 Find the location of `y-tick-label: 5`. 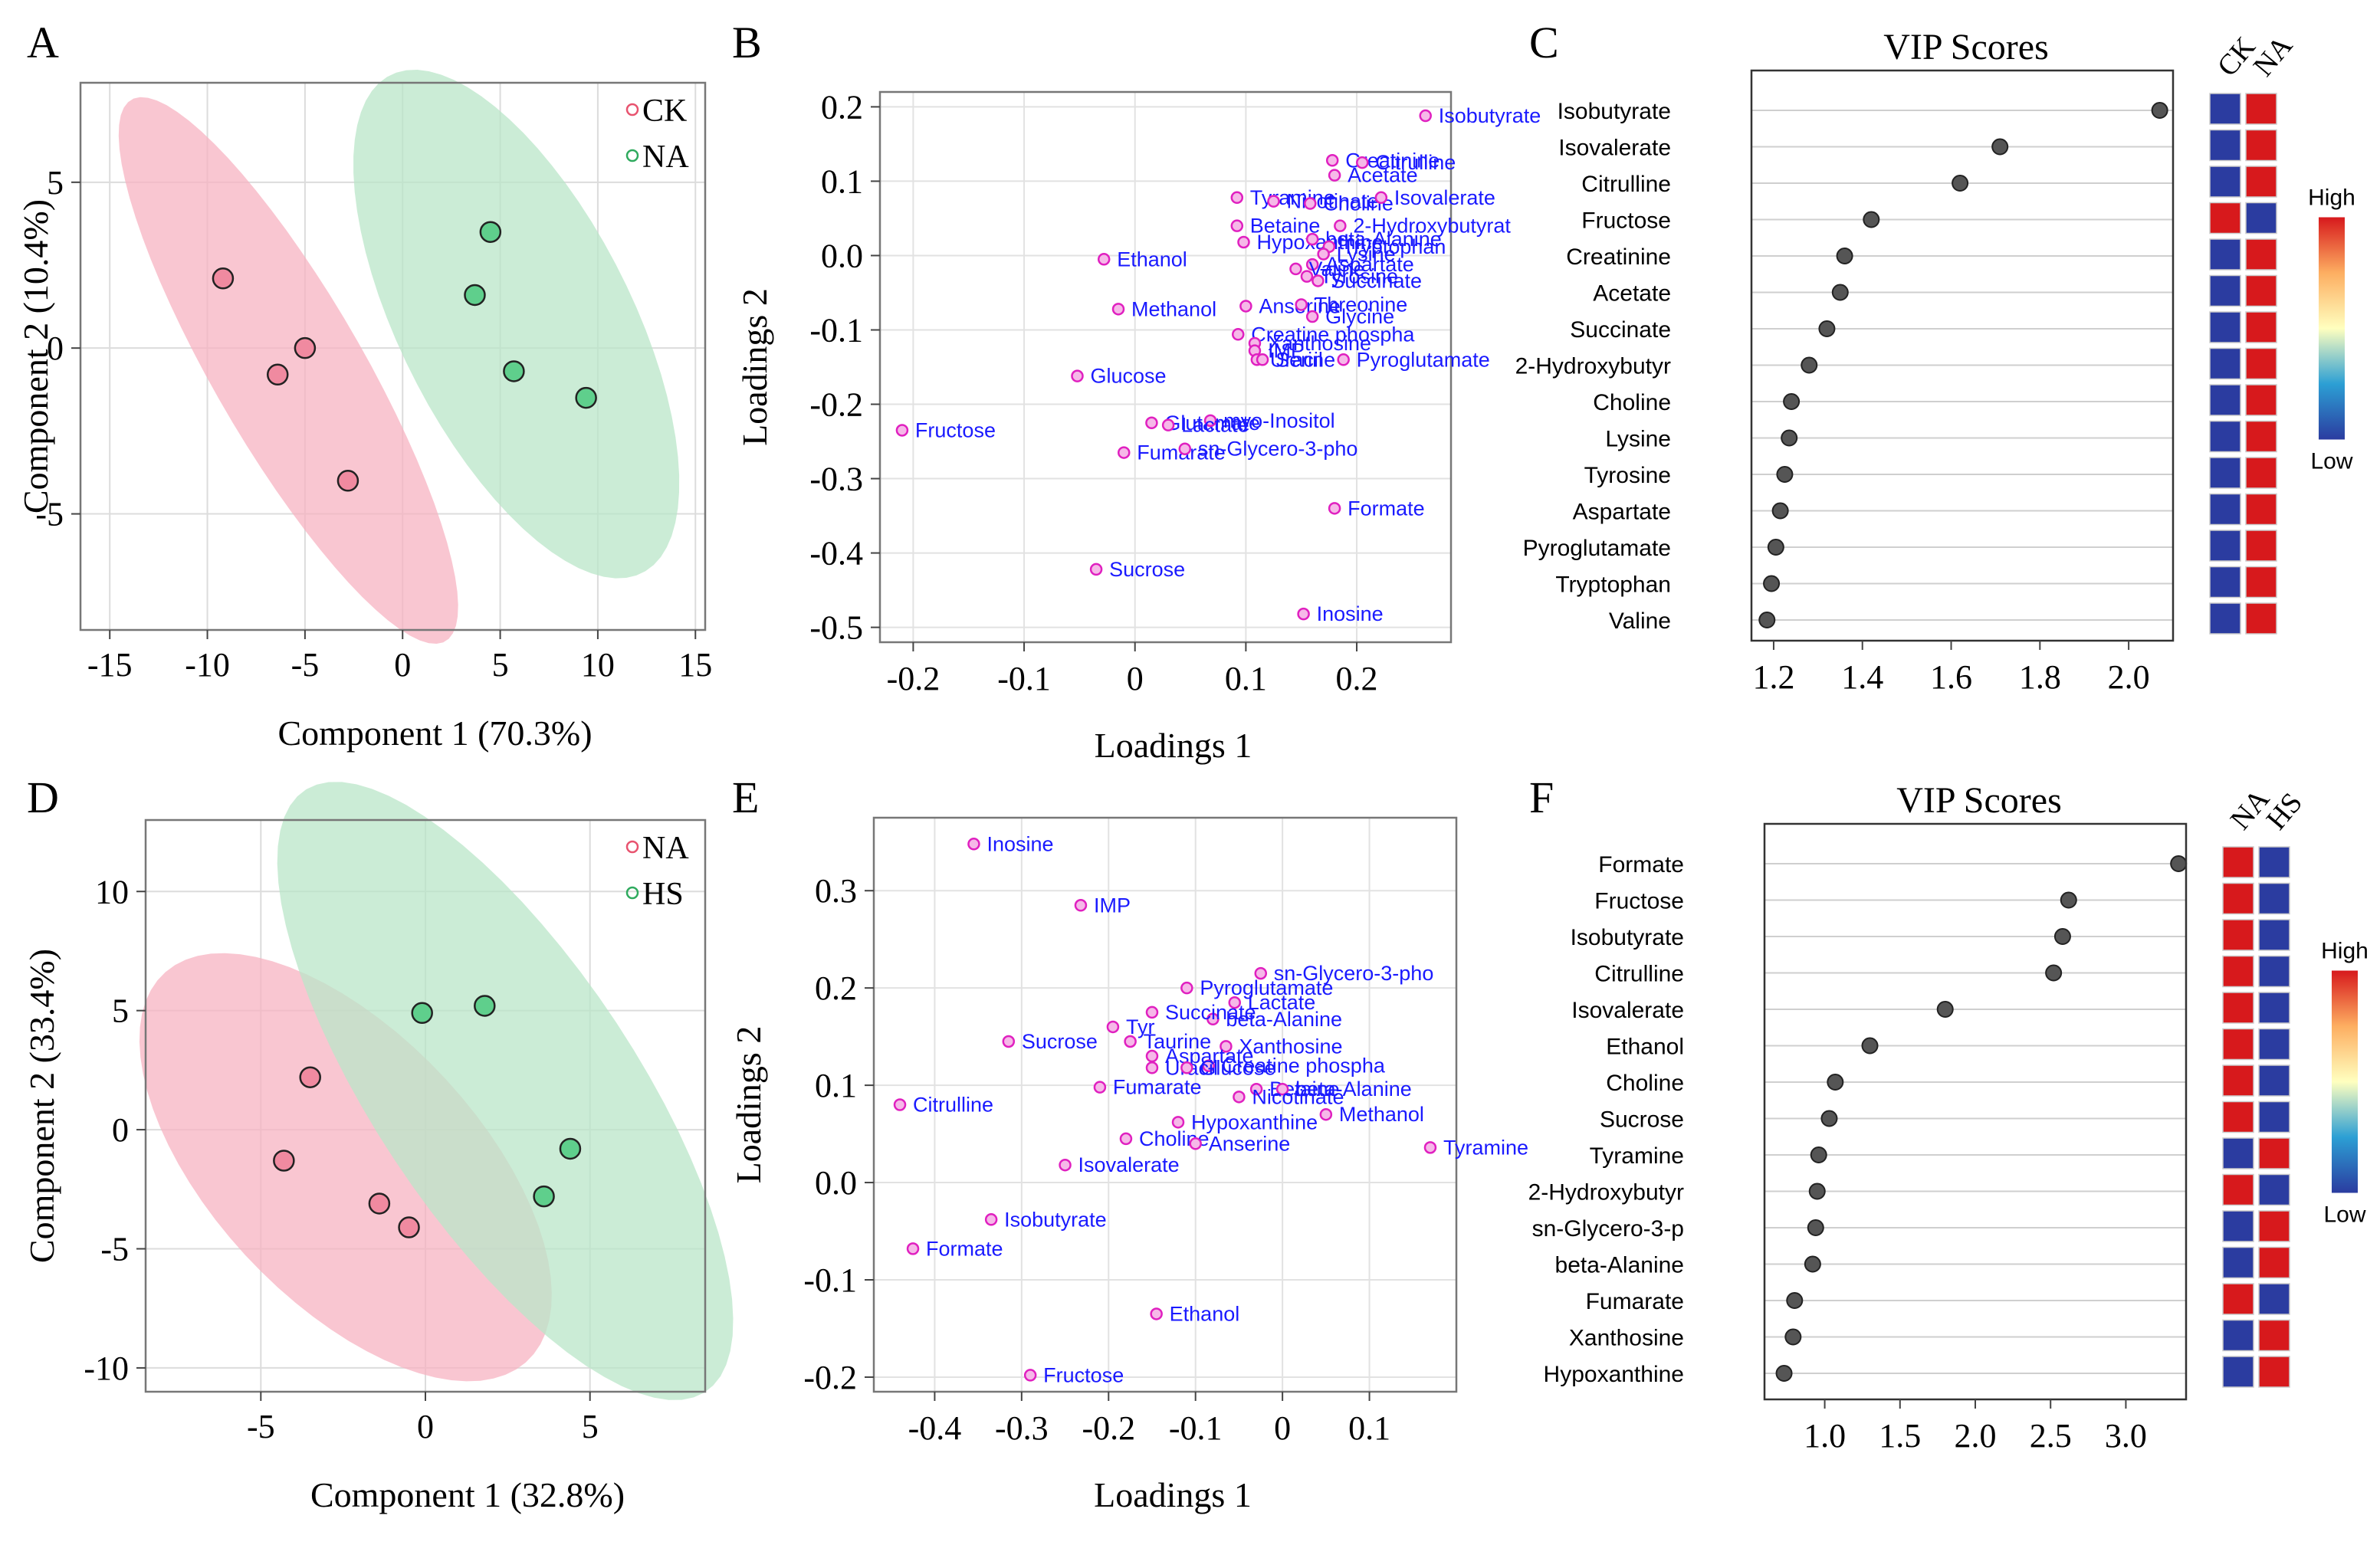

y-tick-label: 5 is located at coordinates (120, 1011).